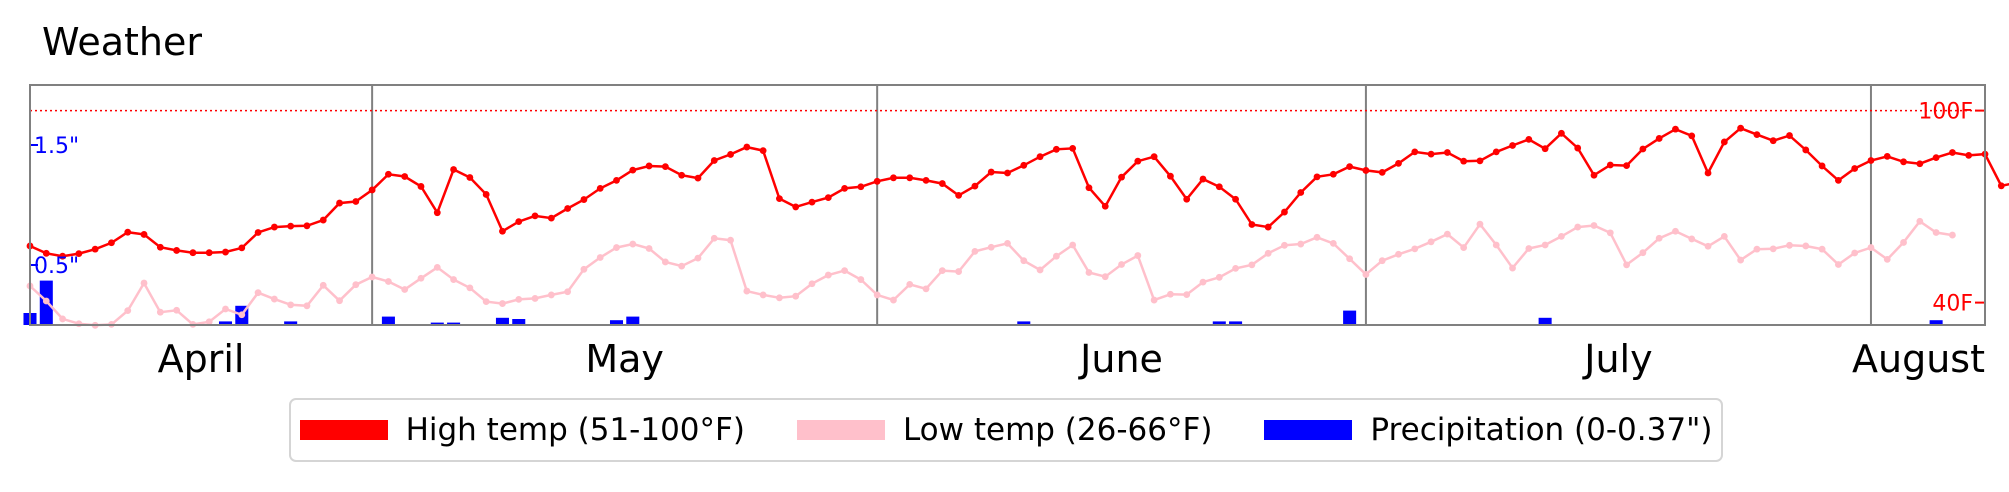 The width and height of the screenshot is (2009, 492). Describe the element at coordinates (522, 430) in the screenshot. I see `legend-item-high: High temp (51-100°F)` at that location.